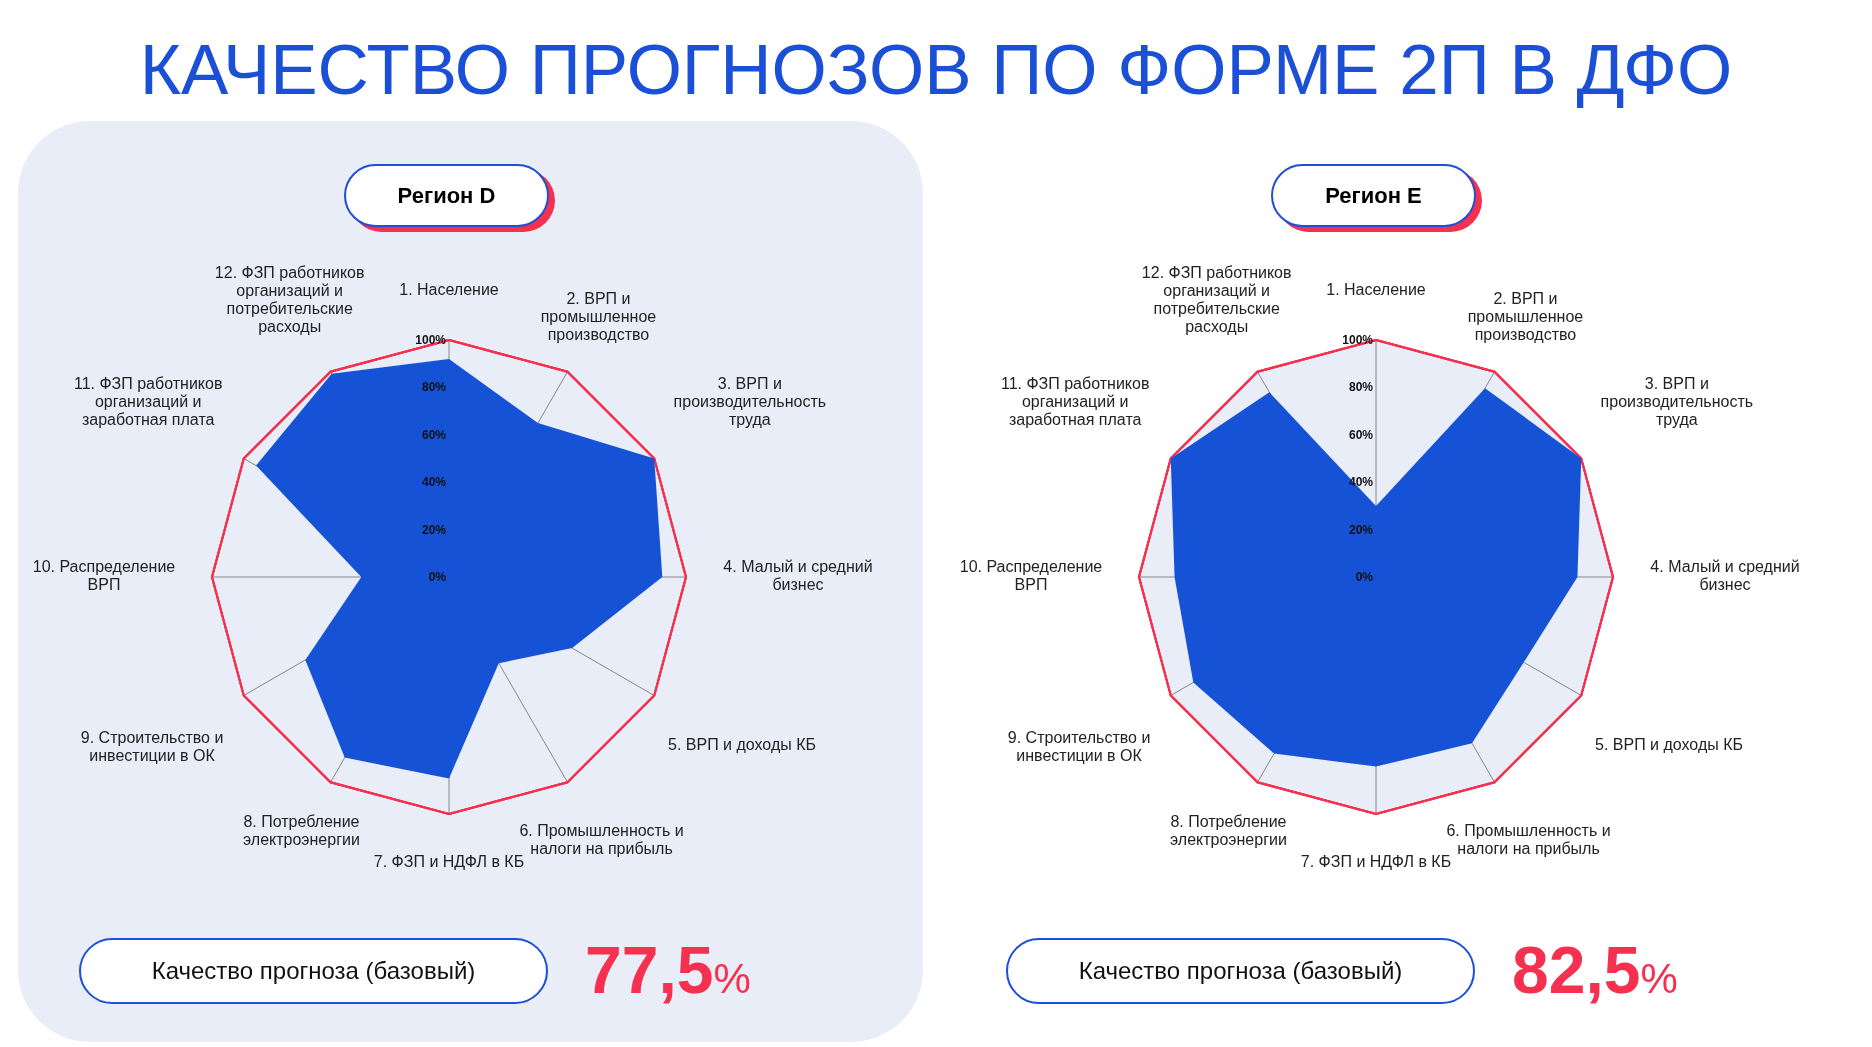 This screenshot has width=1872, height=1047. I want to click on y-tick-label: 40%, so click(434, 482).